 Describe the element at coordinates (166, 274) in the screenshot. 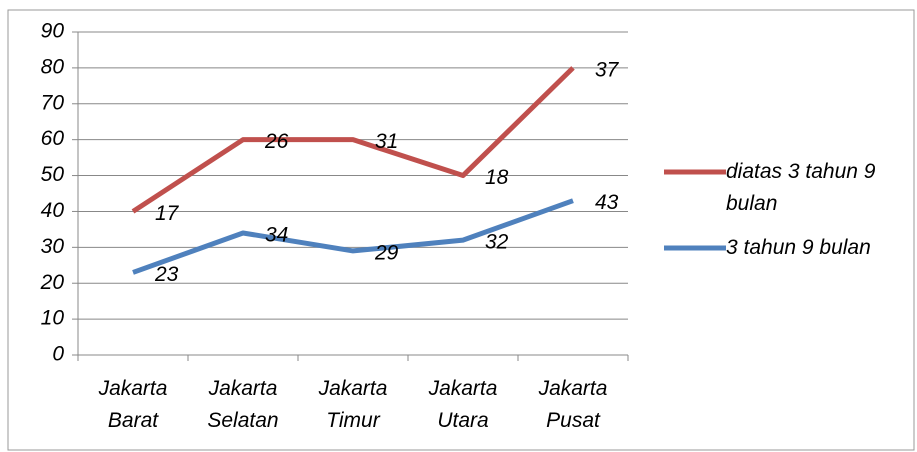

I see `data-label: 23` at that location.